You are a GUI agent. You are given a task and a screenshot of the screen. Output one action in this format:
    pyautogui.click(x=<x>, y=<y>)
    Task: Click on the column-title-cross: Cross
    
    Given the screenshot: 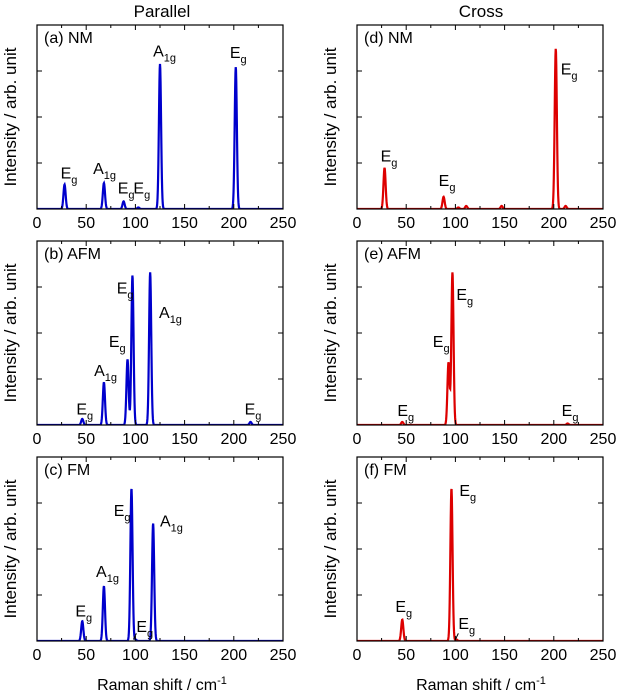 What is the action you would take?
    pyautogui.click(x=481, y=11)
    